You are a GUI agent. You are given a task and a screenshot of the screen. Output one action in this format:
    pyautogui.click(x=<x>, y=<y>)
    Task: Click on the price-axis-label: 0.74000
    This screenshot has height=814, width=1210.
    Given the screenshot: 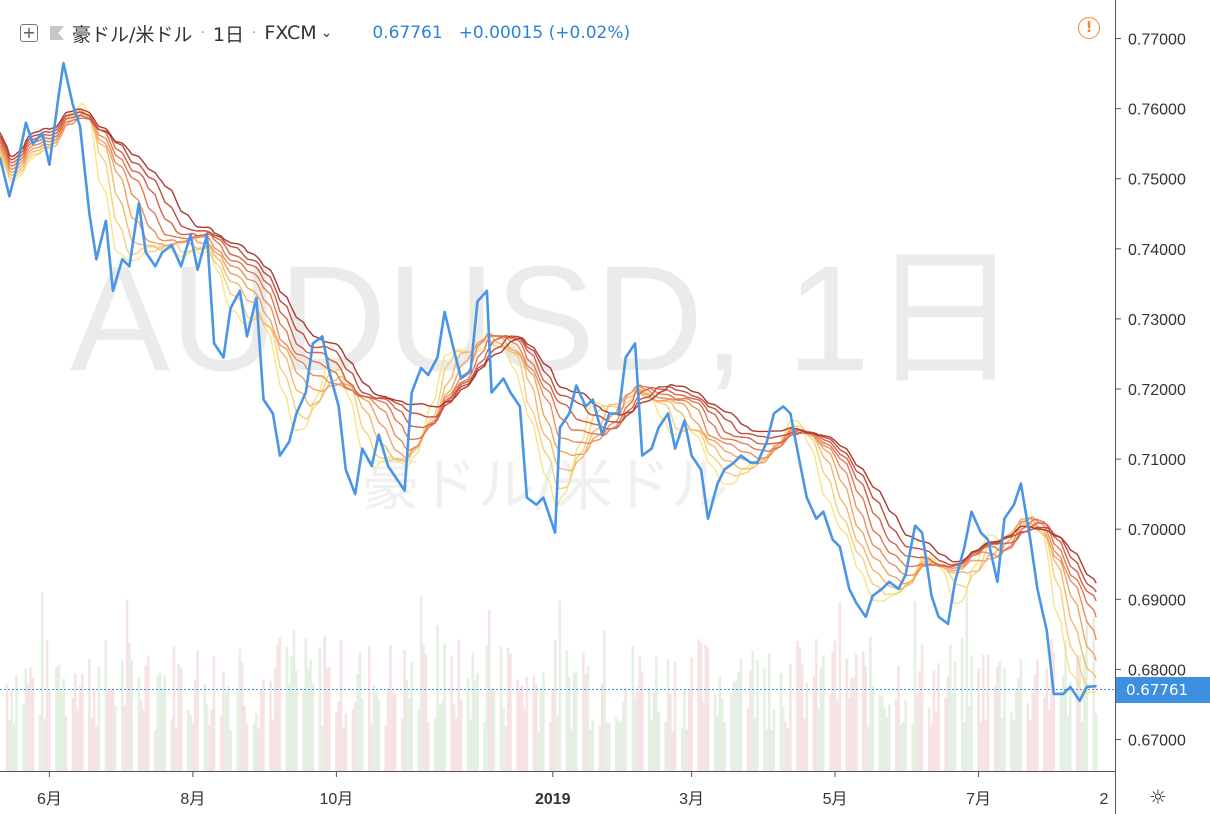 What is the action you would take?
    pyautogui.click(x=1157, y=250)
    